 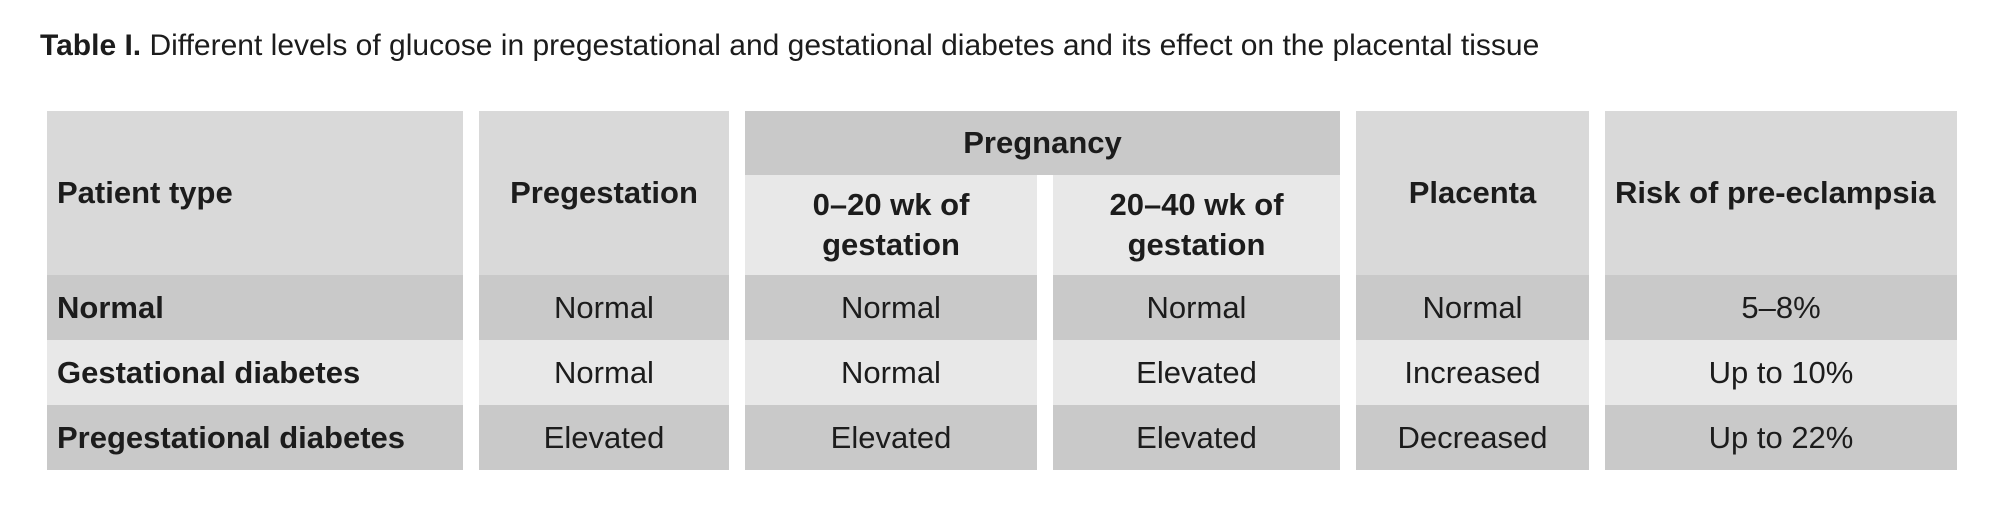 What do you see at coordinates (1042, 143) in the screenshot?
I see `header-pregnancy-group: Pregnancy` at bounding box center [1042, 143].